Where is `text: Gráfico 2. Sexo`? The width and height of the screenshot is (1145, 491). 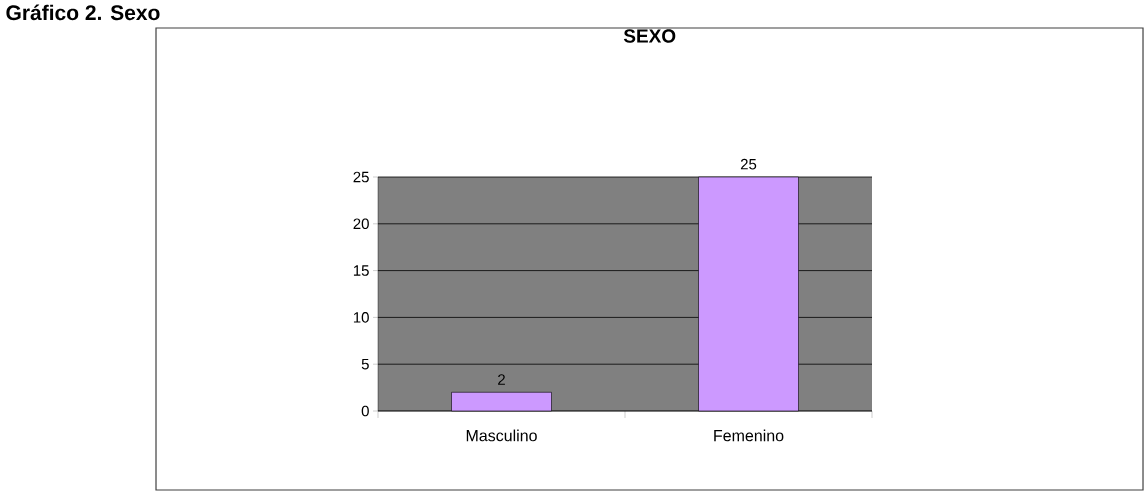
text: Gráfico 2. Sexo is located at coordinates (83, 12).